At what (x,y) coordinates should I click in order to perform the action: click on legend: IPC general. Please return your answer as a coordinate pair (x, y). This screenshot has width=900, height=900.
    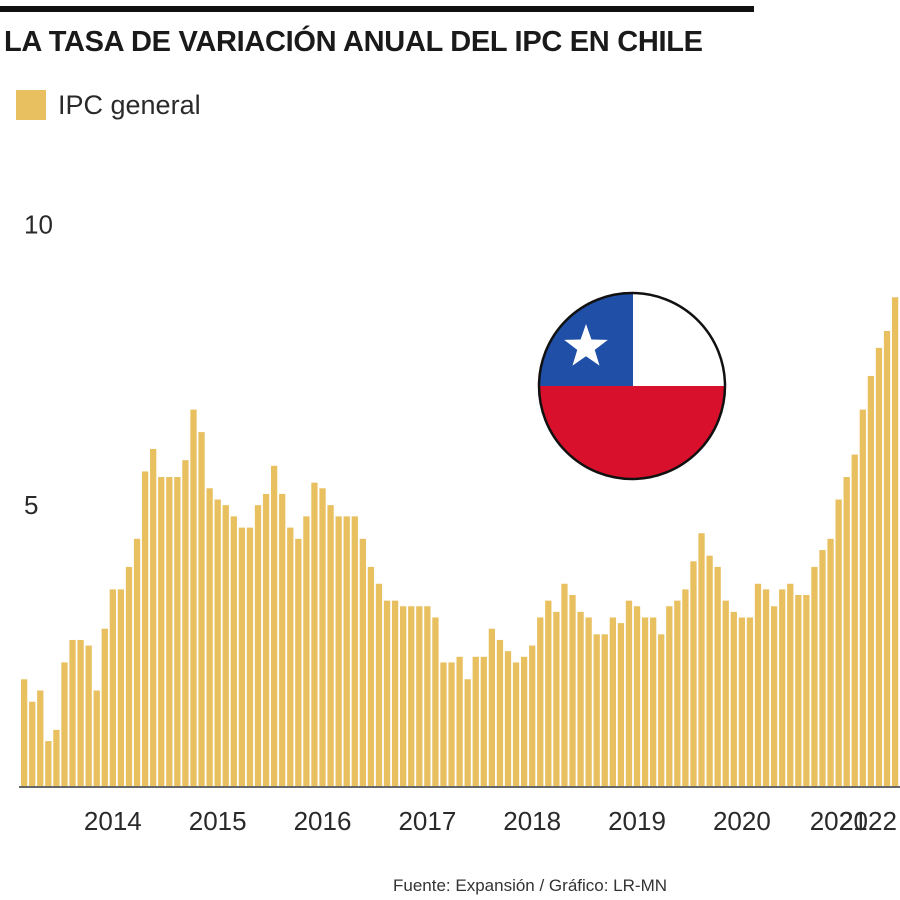
    Looking at the image, I should click on (108, 105).